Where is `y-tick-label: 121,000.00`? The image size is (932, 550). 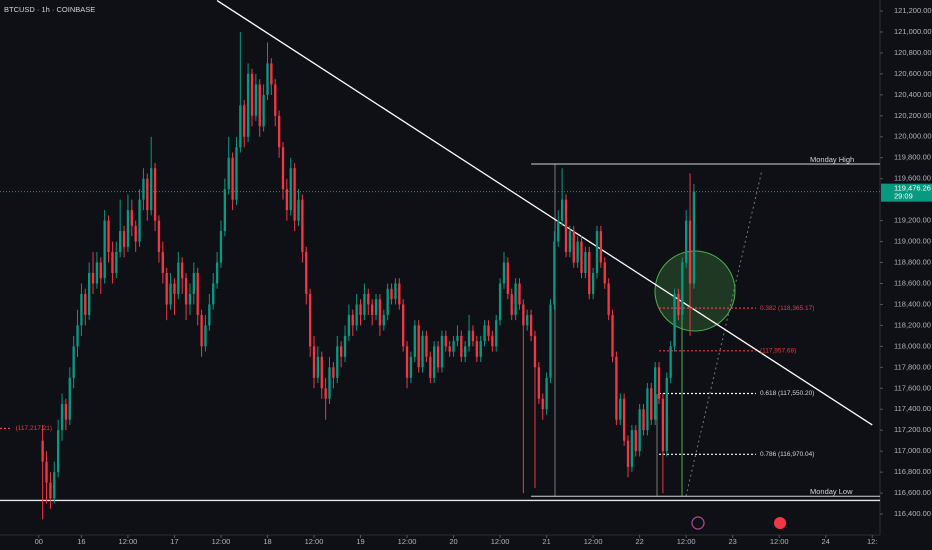
y-tick-label: 121,000.00 is located at coordinates (913, 31).